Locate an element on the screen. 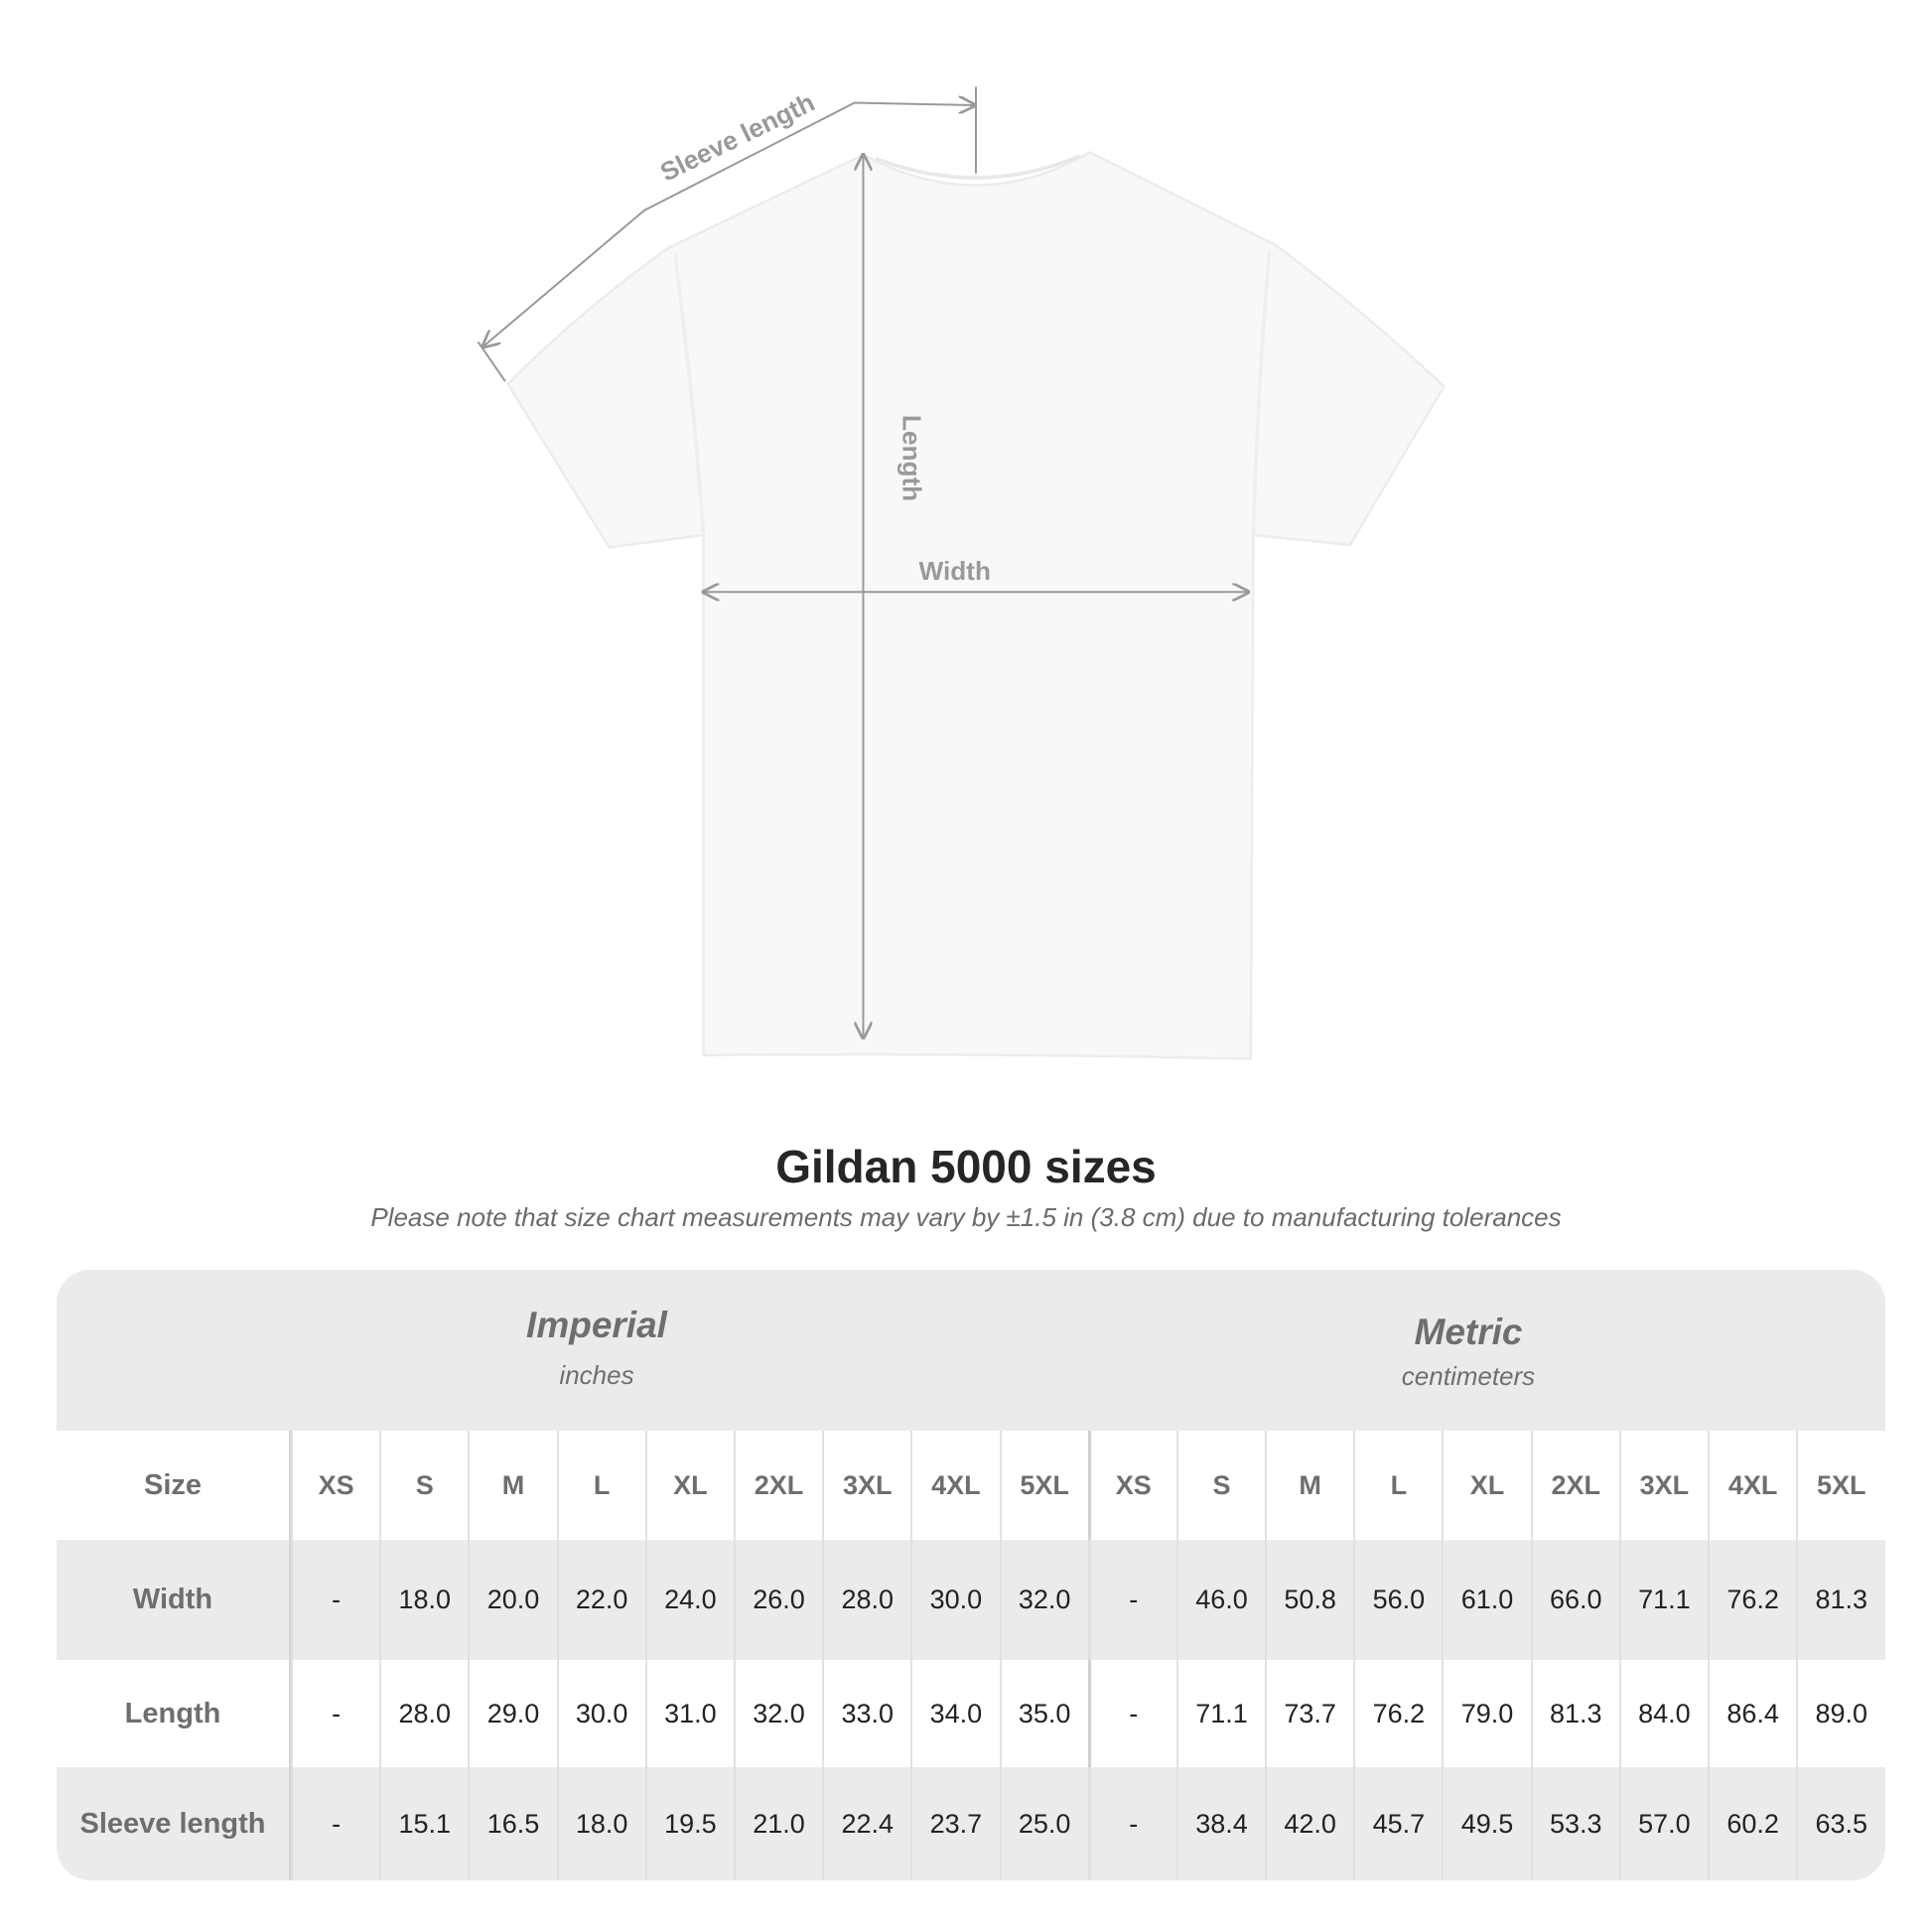 This screenshot has height=1932, width=1932. row-label: Width is located at coordinates (174, 1600).